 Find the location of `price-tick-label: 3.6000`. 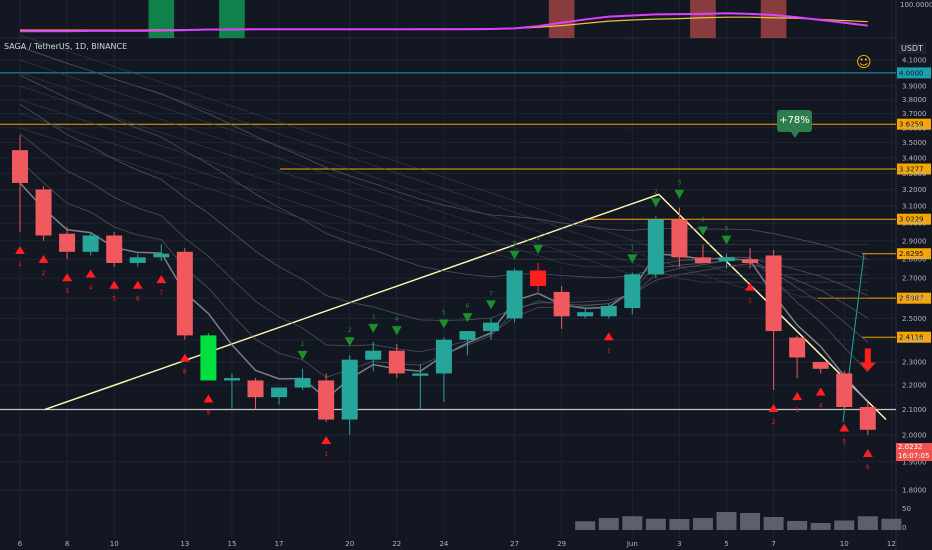

price-tick-label: 3.6000 is located at coordinates (914, 128).